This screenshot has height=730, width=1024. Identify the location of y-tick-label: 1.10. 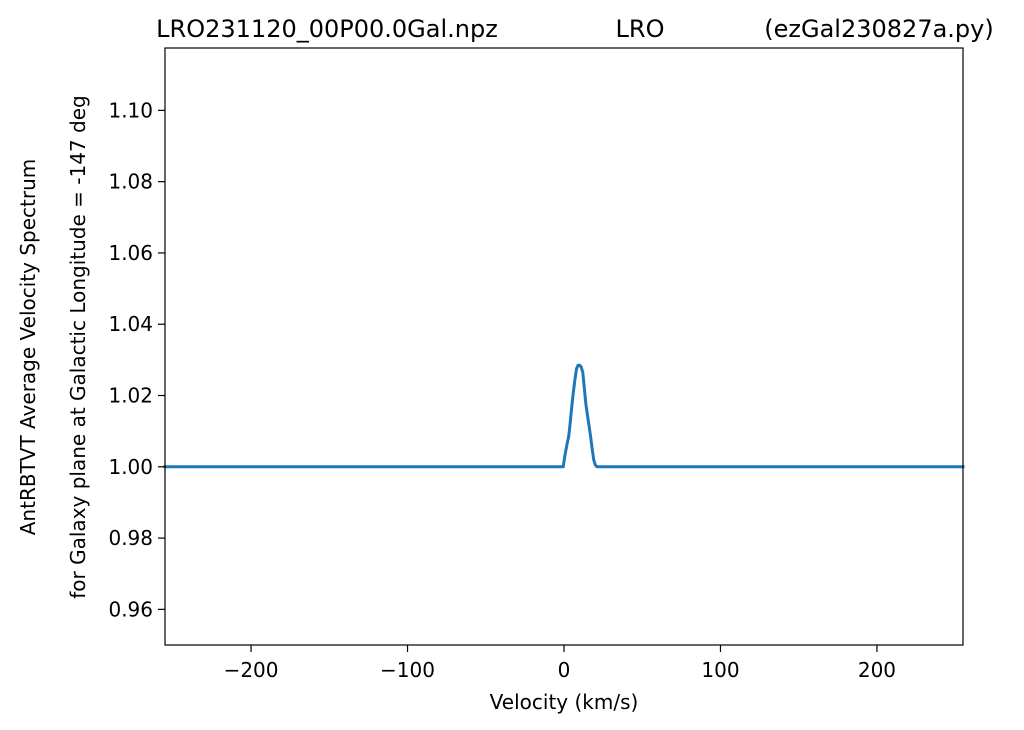
(130, 110).